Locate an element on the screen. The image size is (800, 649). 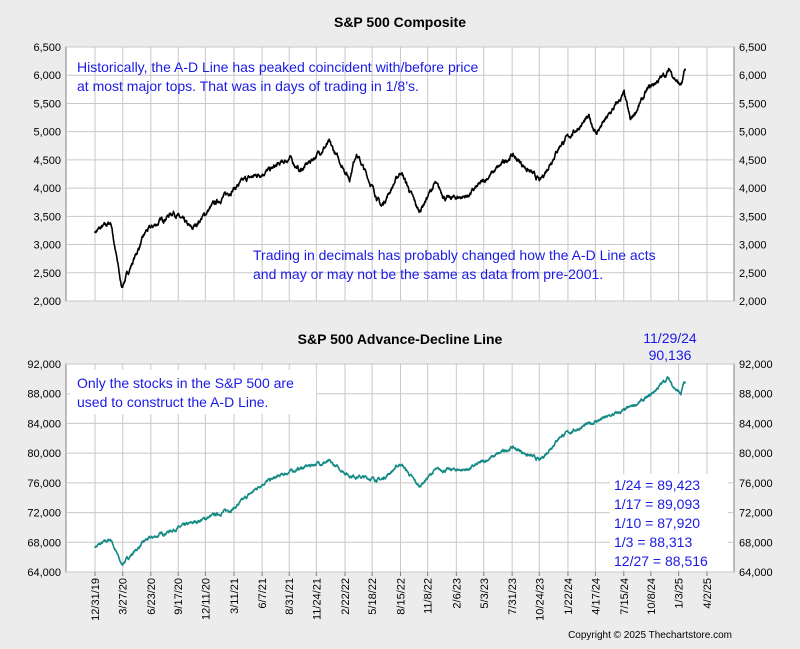
bottom-annotation-2: used to construct the A-D Line. is located at coordinates (172, 402).